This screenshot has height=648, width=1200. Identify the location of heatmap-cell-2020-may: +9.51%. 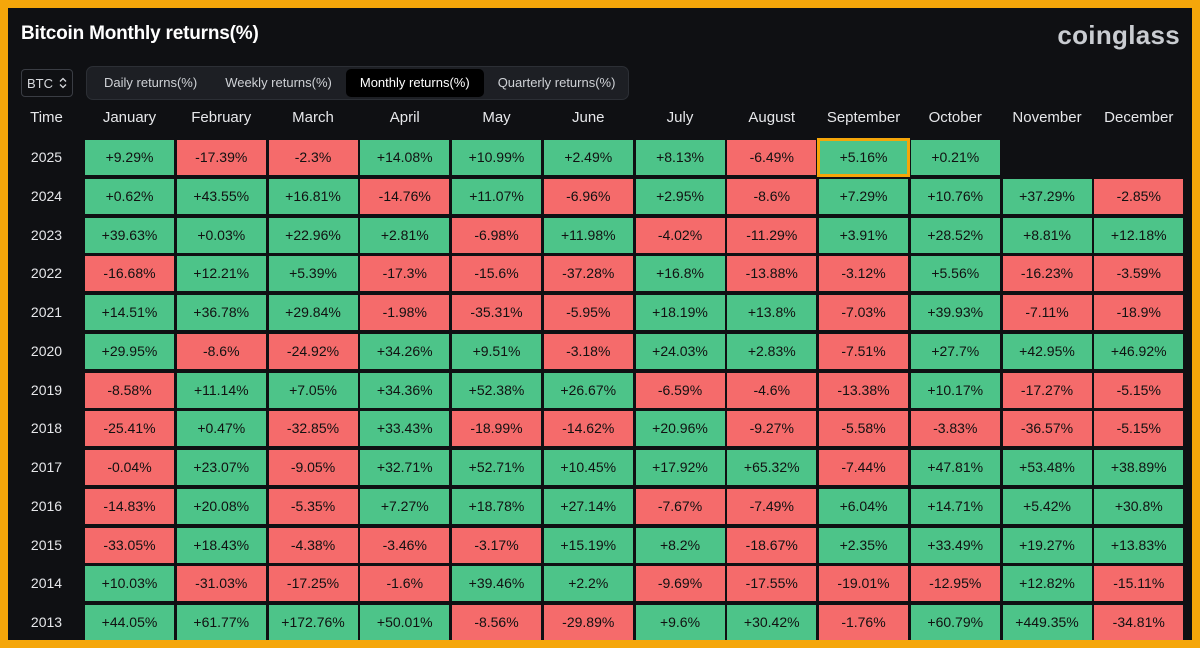
(496, 351).